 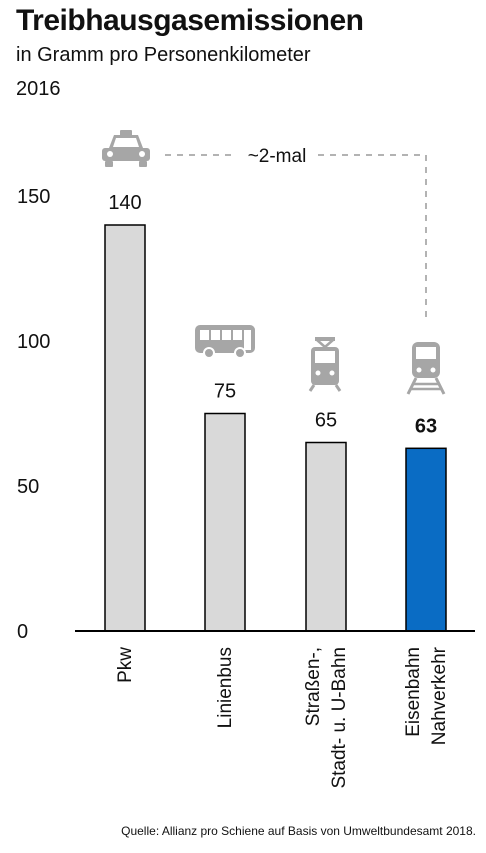 What do you see at coordinates (163, 55) in the screenshot?
I see `chart-subtitle: in Gramm pro Personenkilometer` at bounding box center [163, 55].